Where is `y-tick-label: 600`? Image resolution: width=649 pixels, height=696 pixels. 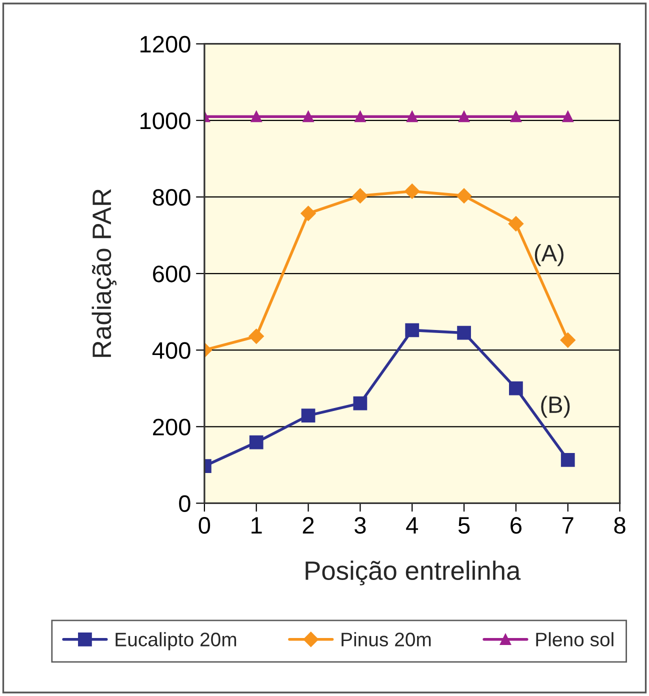 y-tick-label: 600 is located at coordinates (171, 274).